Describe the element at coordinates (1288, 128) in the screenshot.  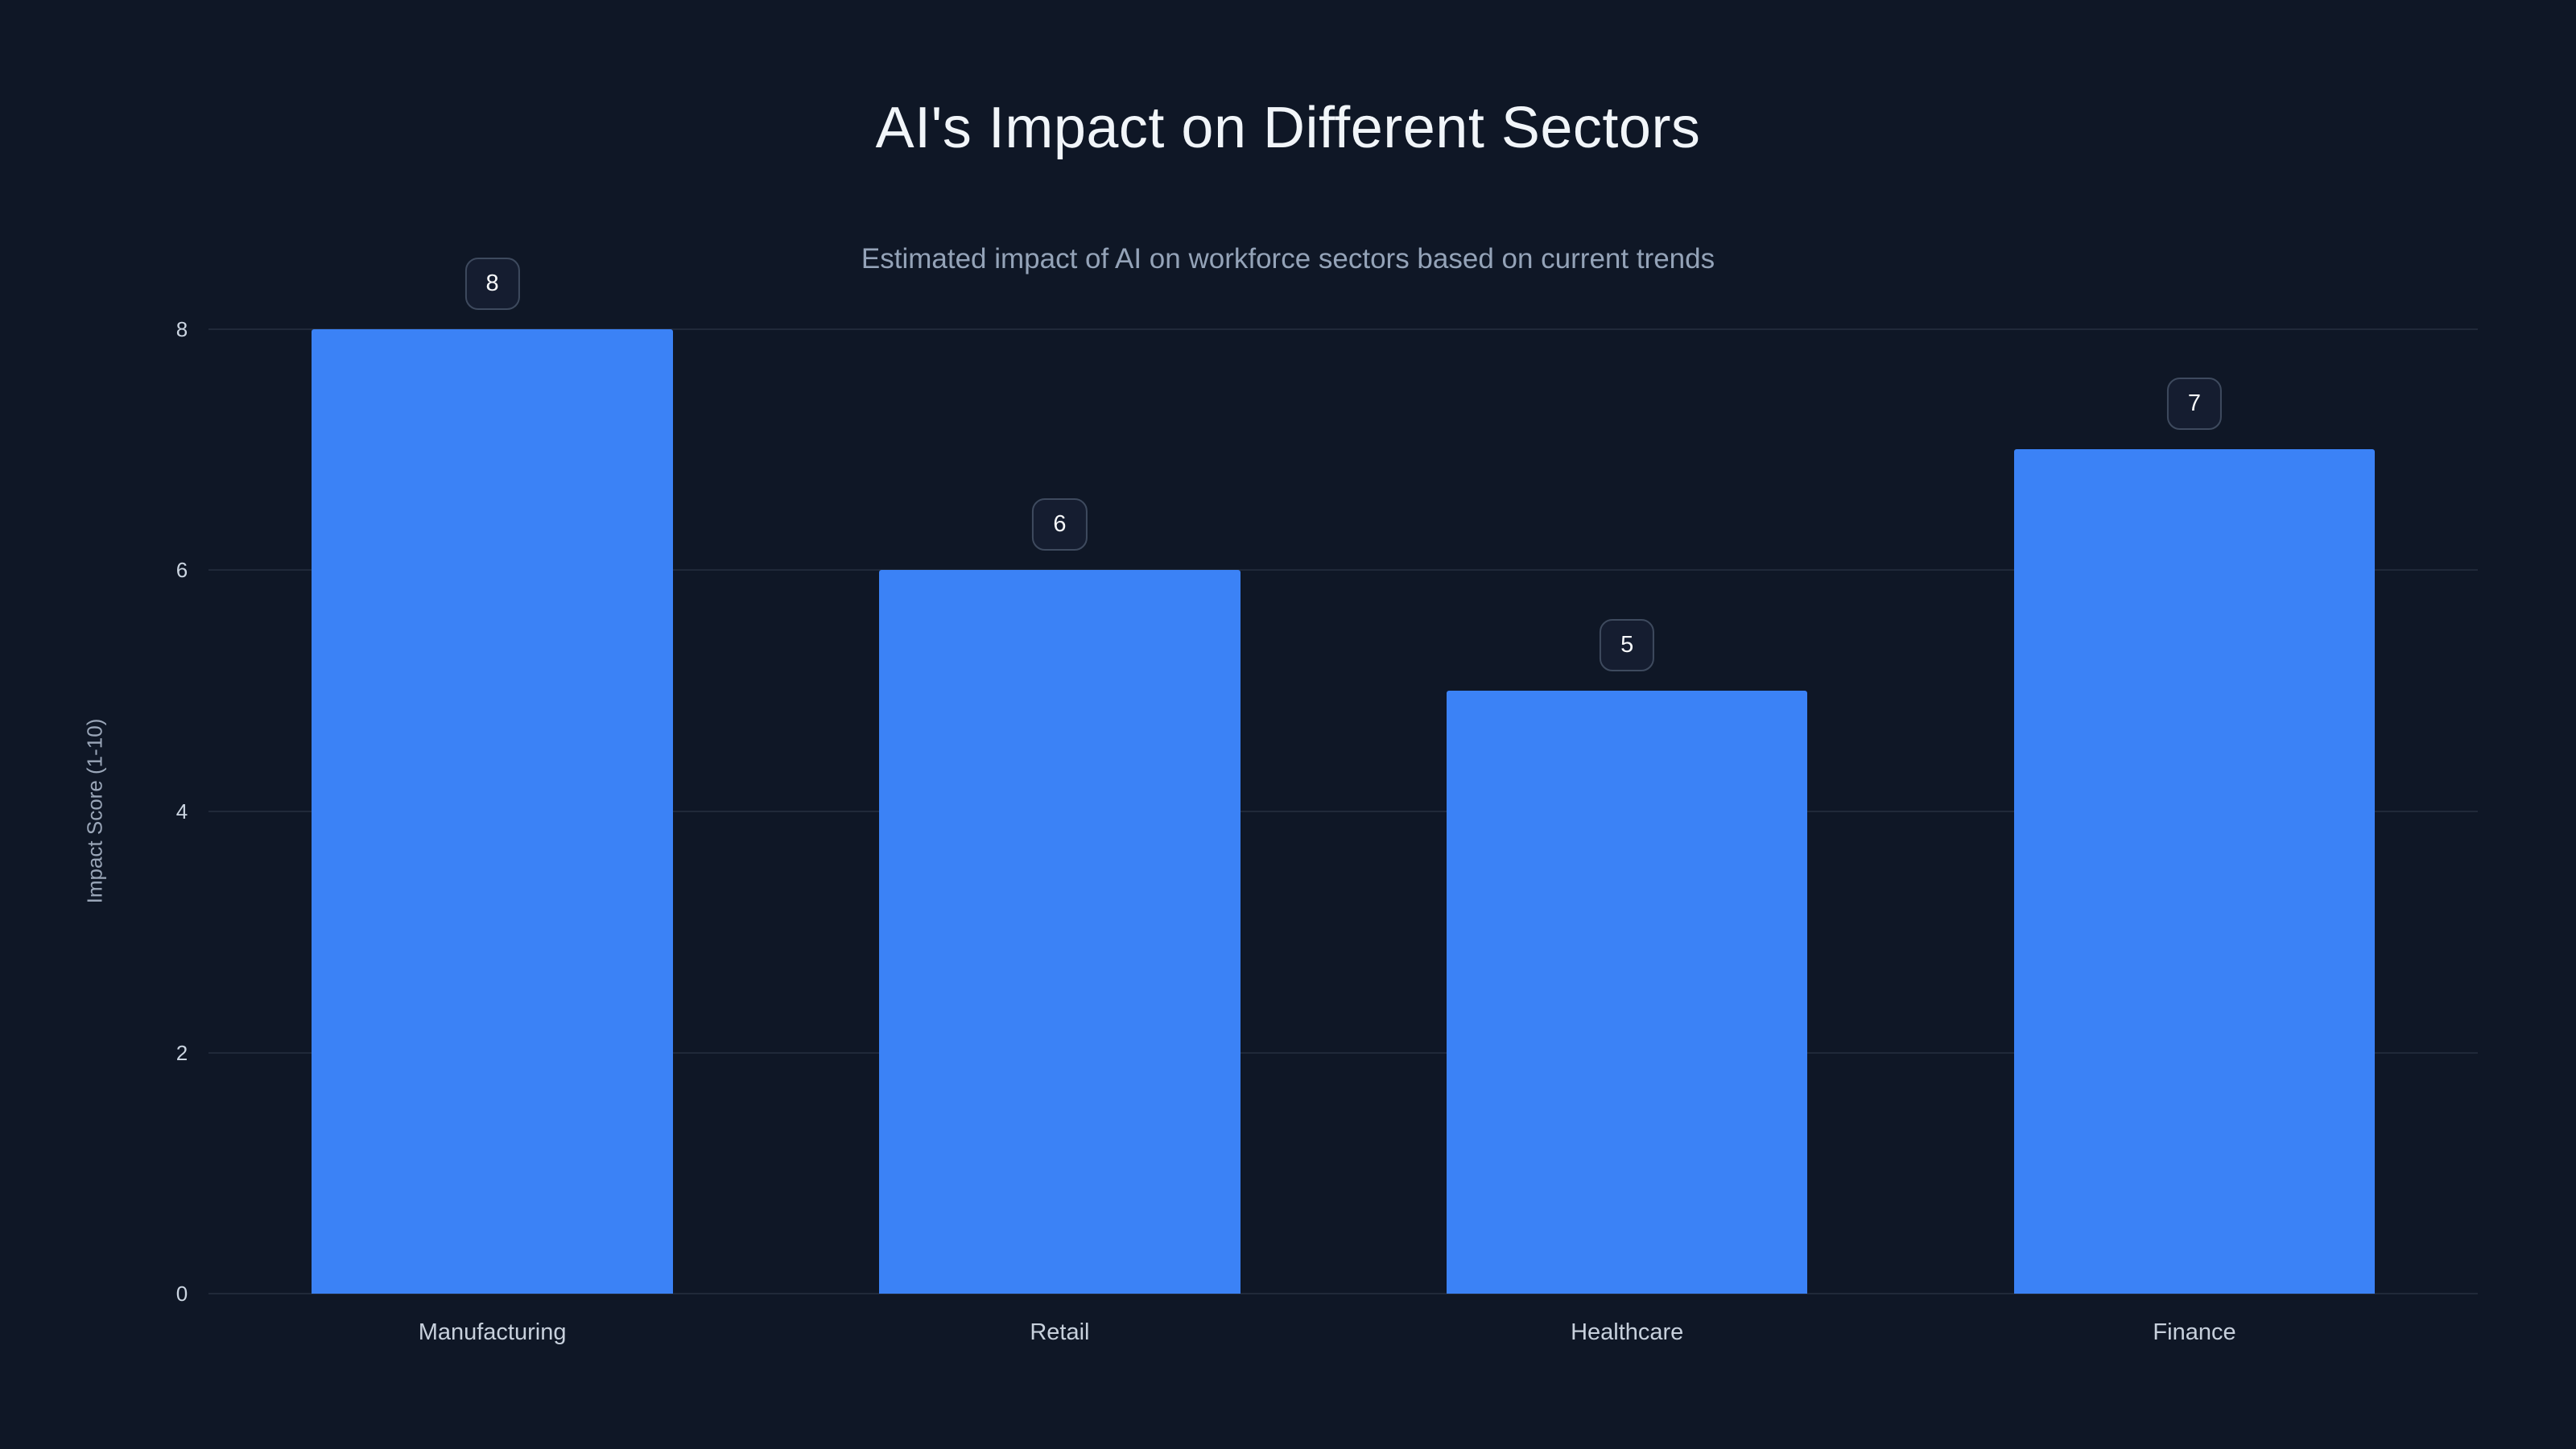
I see `chart-title: AI's Impact on Different Sectors` at that location.